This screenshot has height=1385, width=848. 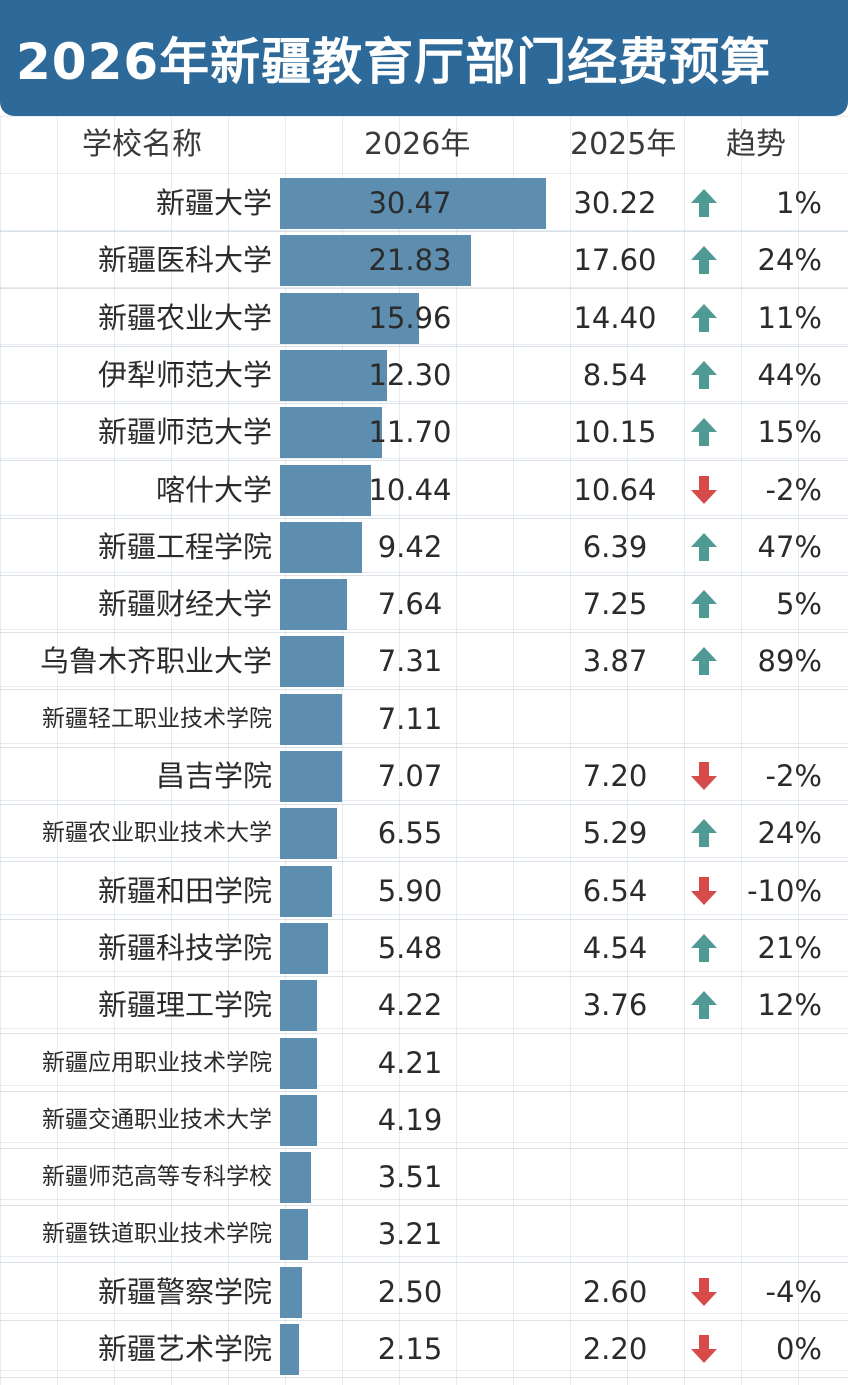 What do you see at coordinates (793, 489) in the screenshot?
I see `trend-percent: -2%` at bounding box center [793, 489].